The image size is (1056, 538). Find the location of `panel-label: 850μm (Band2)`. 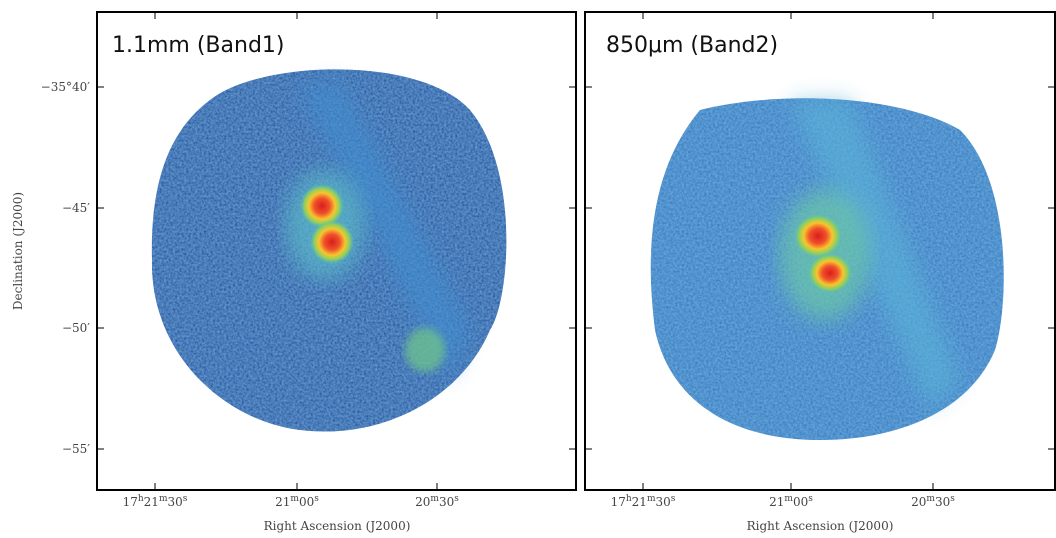

panel-label: 850μm (Band2) is located at coordinates (692, 45).